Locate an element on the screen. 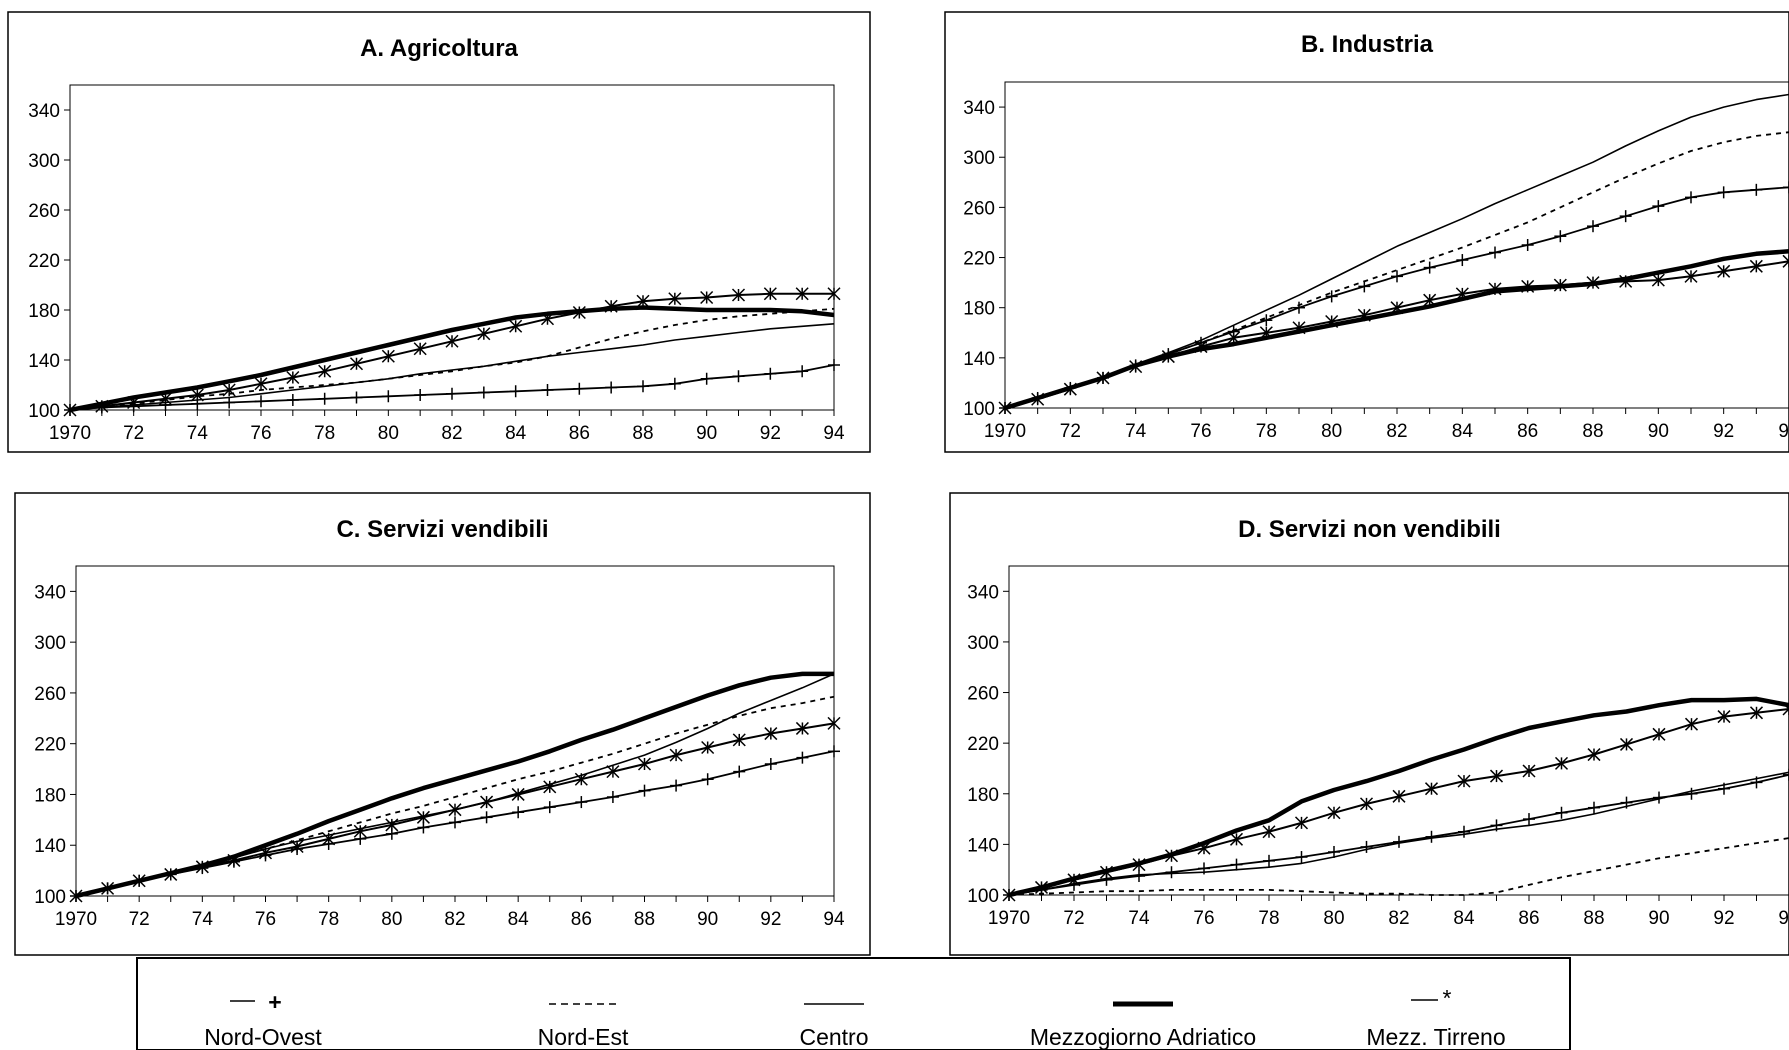  y-tick-label: 100 is located at coordinates (983, 896).